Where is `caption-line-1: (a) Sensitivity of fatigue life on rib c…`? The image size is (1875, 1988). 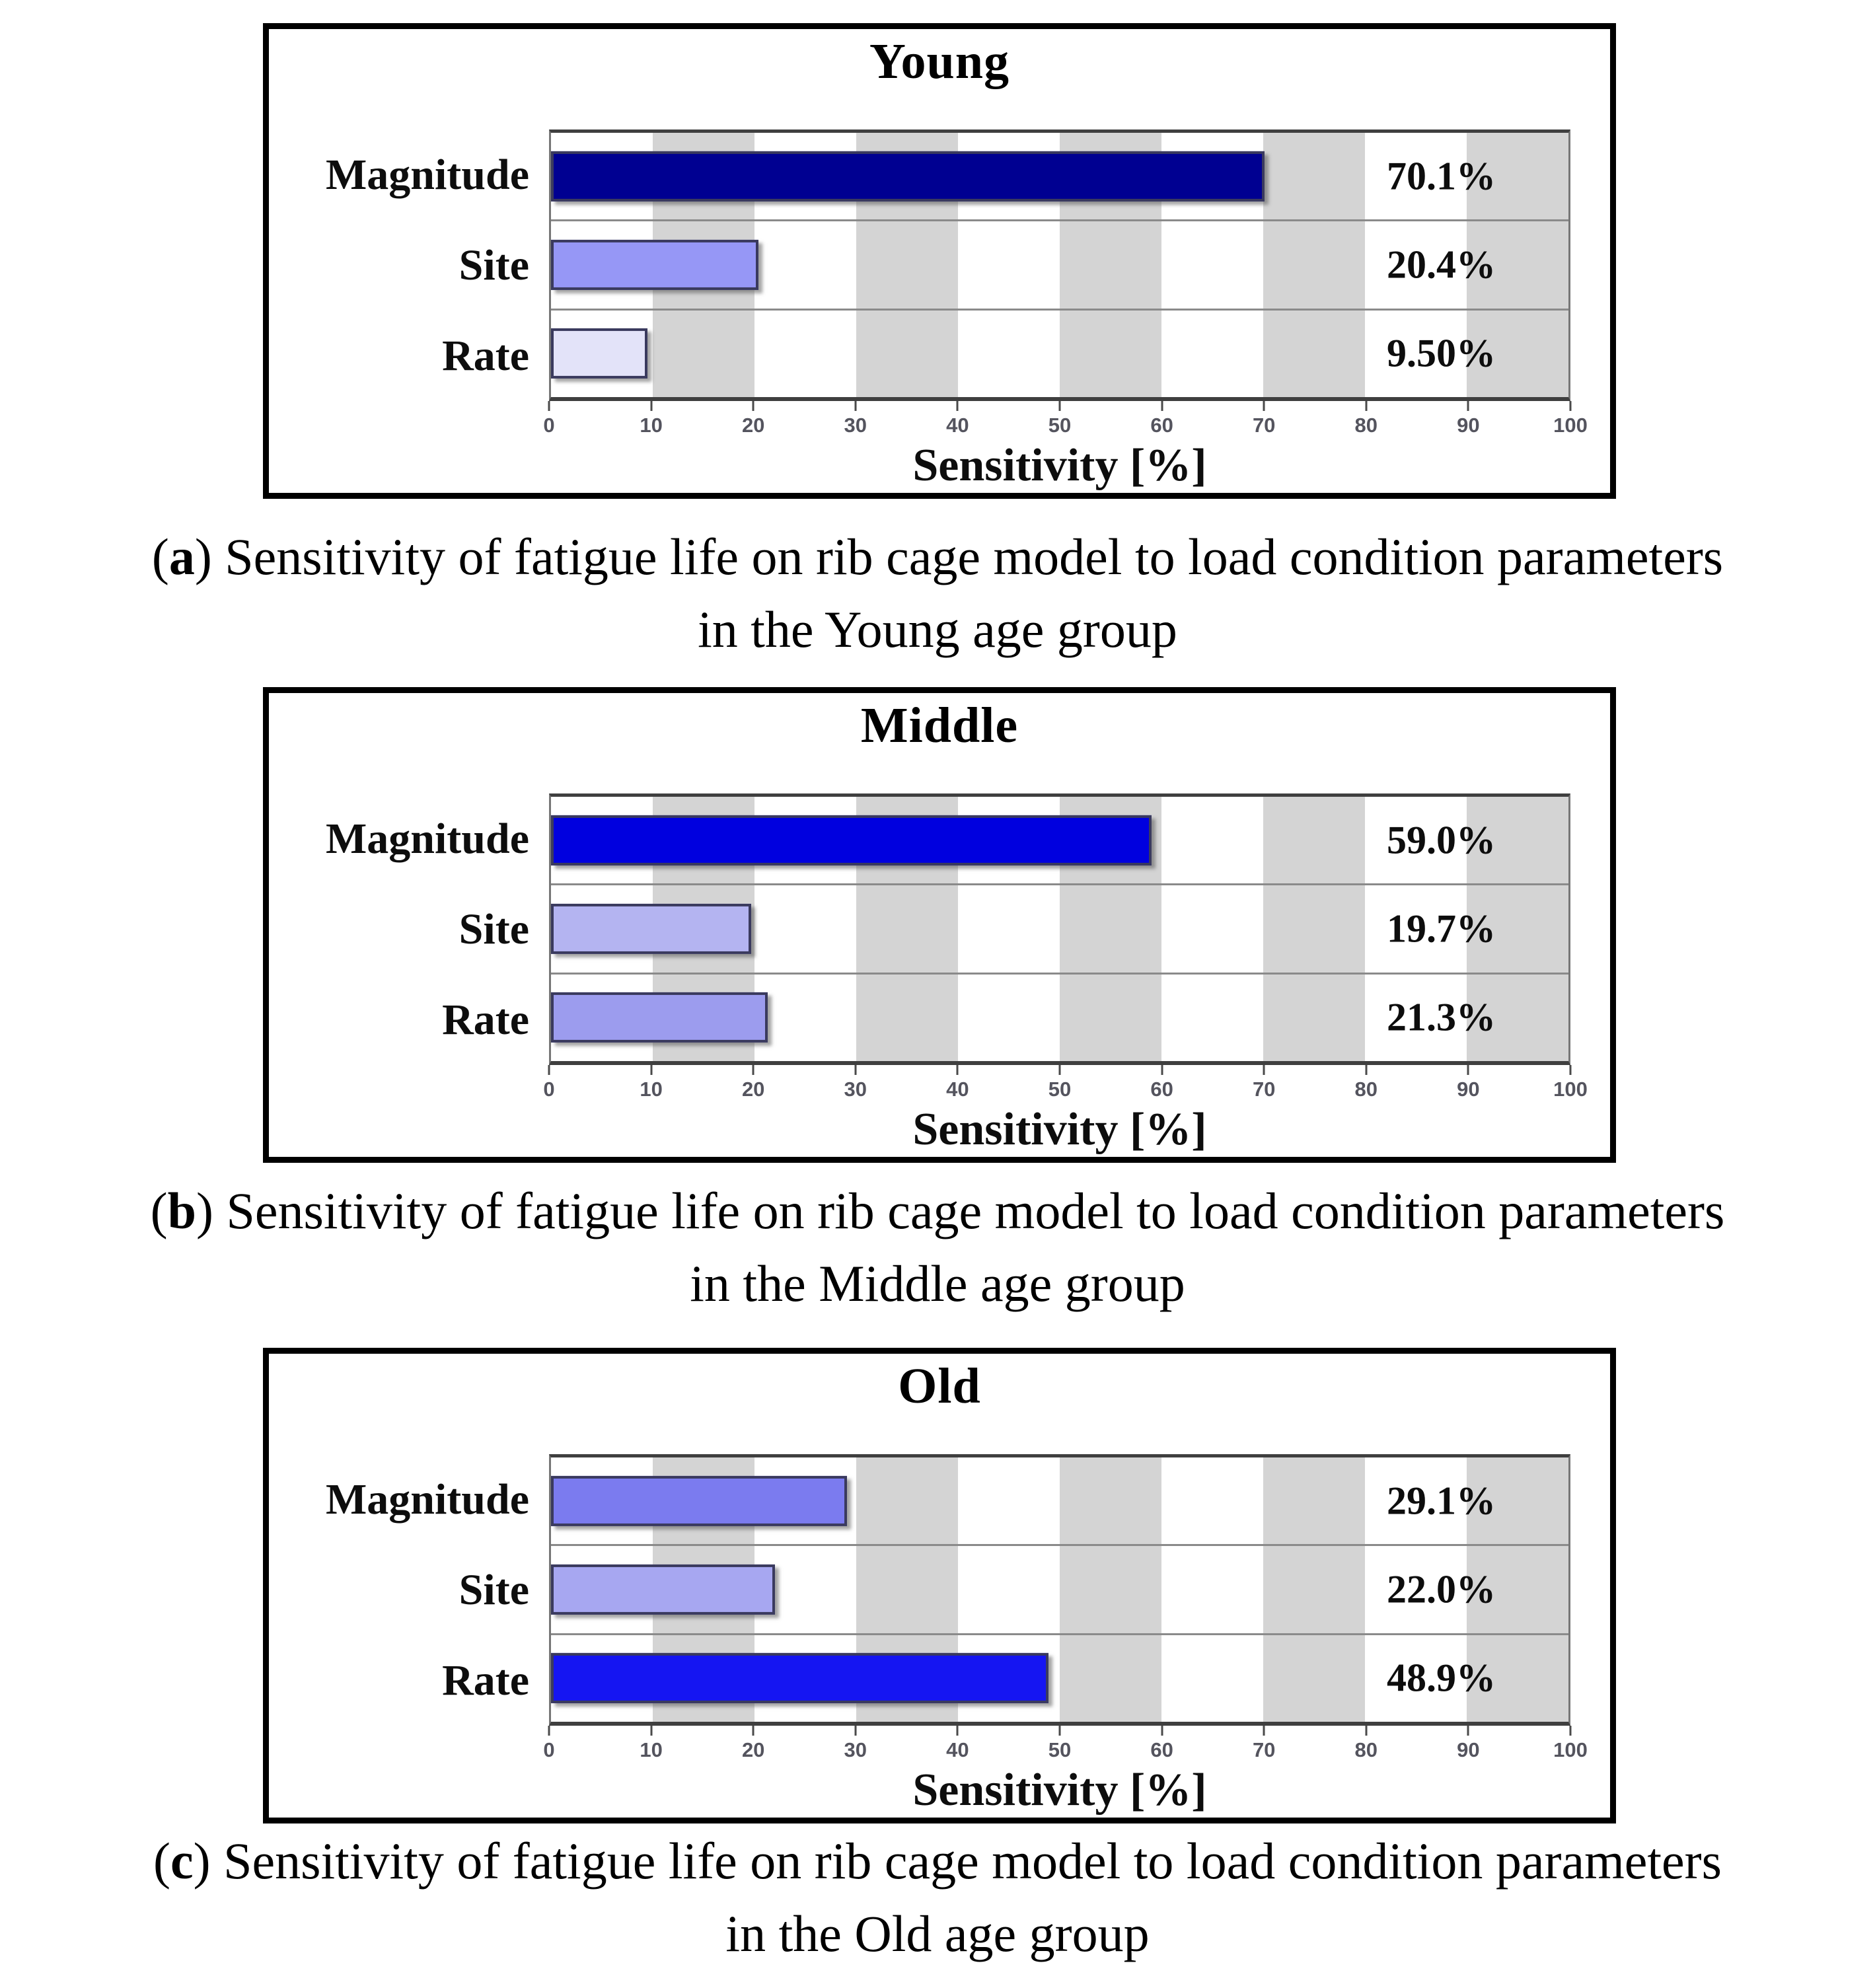
caption-line-1: (a) Sensitivity of fatigue life on rib c… is located at coordinates (938, 557).